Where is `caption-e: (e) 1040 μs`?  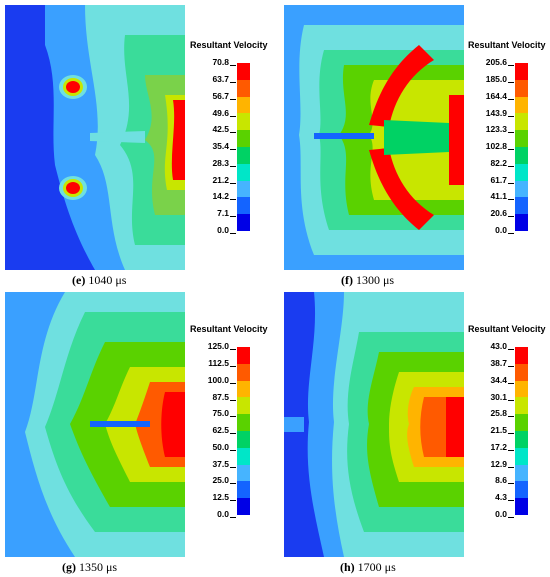
caption-e: (e) 1040 μs is located at coordinates (99, 280).